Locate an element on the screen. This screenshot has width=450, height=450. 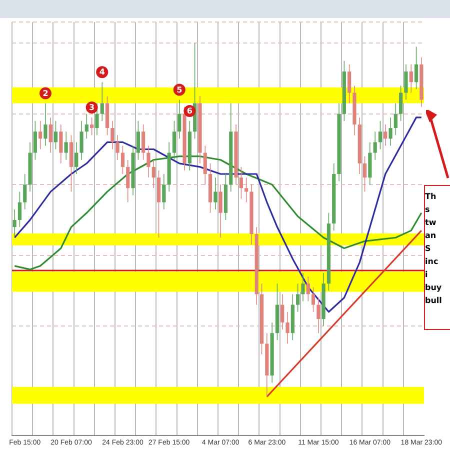
text: 6 is located at coordinates (189, 111).